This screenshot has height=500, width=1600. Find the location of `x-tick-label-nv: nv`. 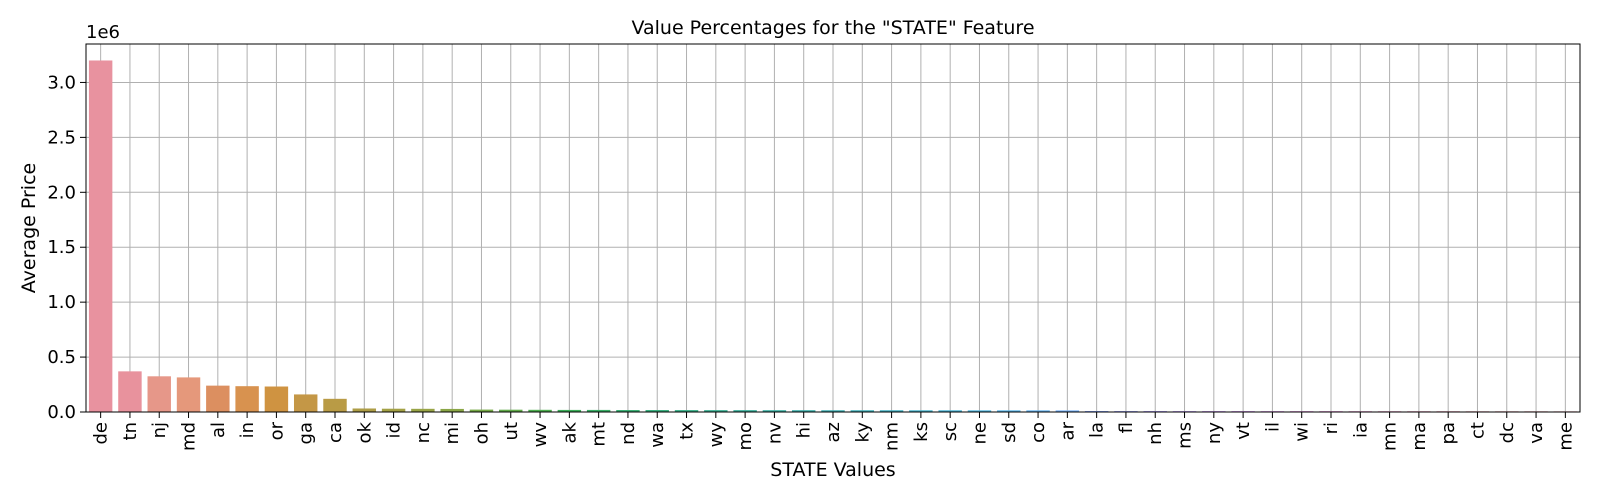

x-tick-label-nv: nv is located at coordinates (774, 433).